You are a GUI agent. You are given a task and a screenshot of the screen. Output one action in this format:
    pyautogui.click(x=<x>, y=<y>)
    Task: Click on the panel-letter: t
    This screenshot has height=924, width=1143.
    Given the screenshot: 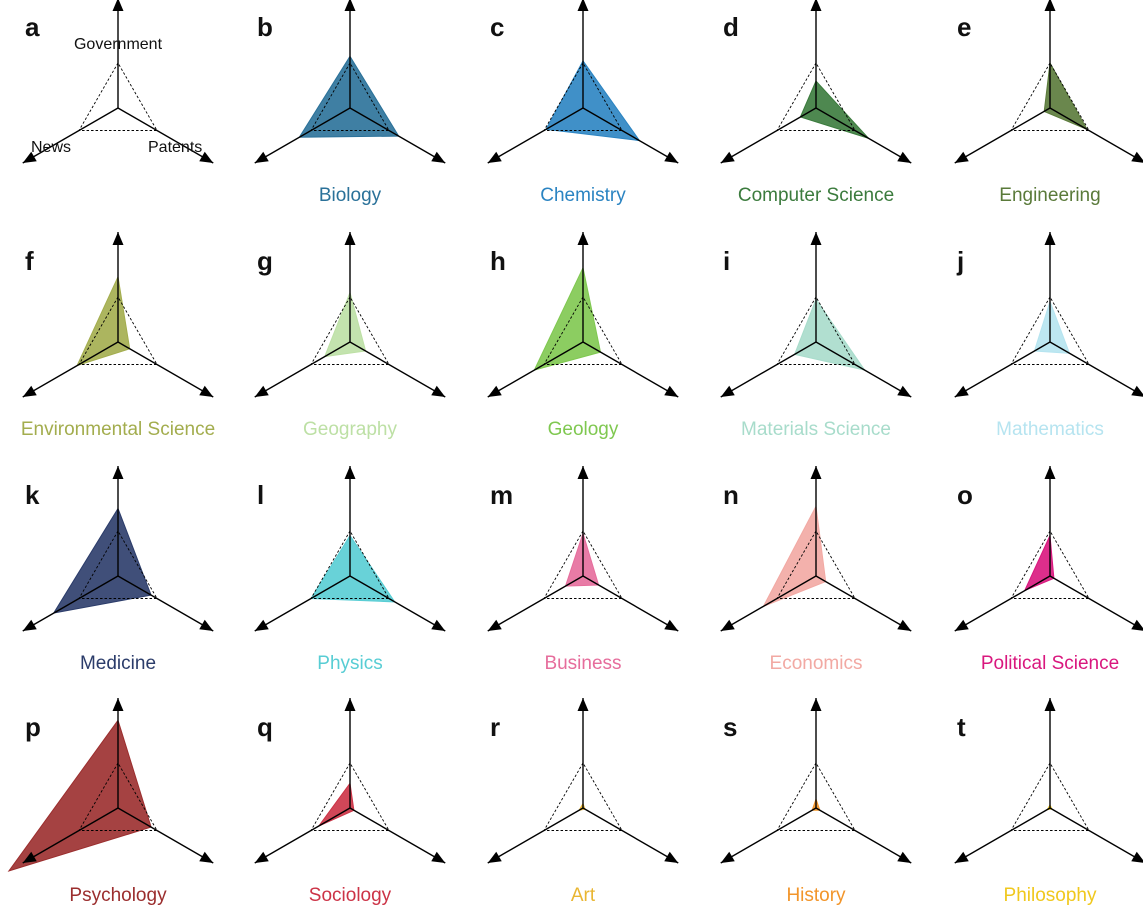 What is the action you would take?
    pyautogui.click(x=961, y=727)
    